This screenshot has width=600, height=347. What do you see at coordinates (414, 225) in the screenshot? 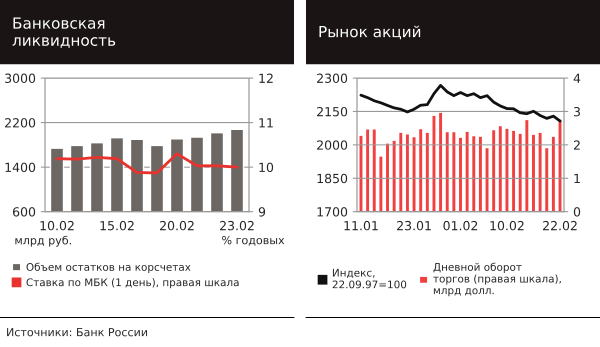
I see `x-tick-label: 23.01` at bounding box center [414, 225].